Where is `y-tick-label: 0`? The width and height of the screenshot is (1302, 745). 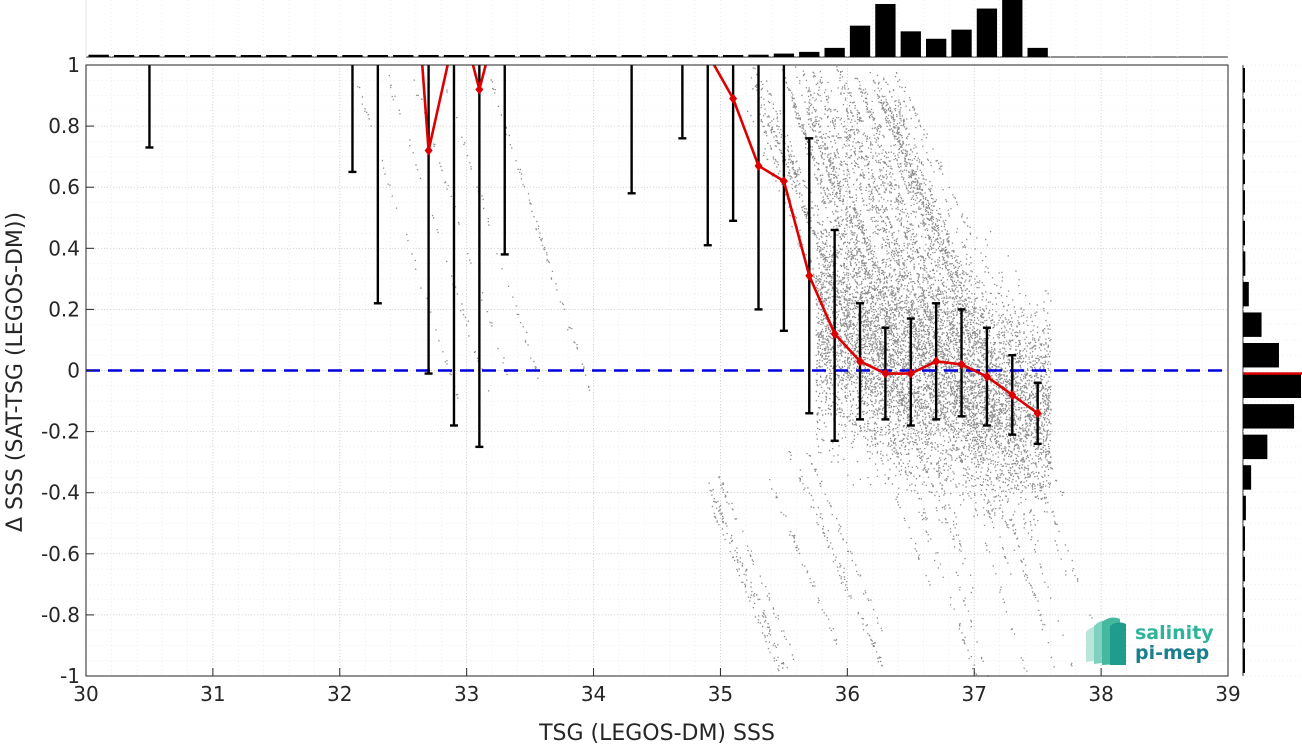
y-tick-label: 0 is located at coordinates (73, 371).